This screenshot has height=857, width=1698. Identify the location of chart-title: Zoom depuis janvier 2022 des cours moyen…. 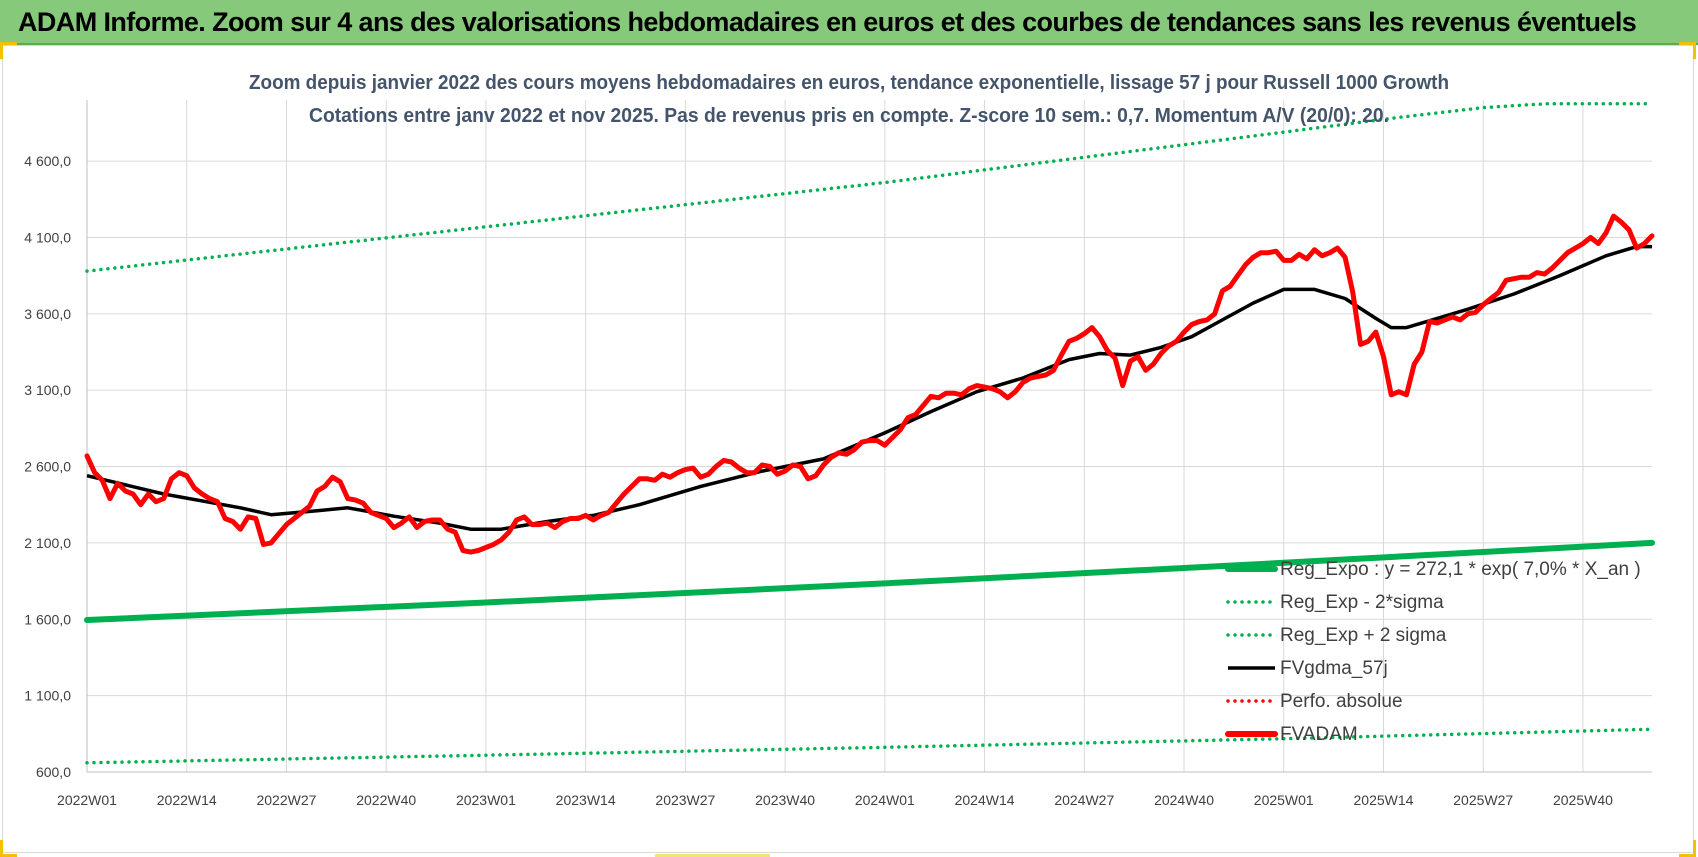
(849, 83).